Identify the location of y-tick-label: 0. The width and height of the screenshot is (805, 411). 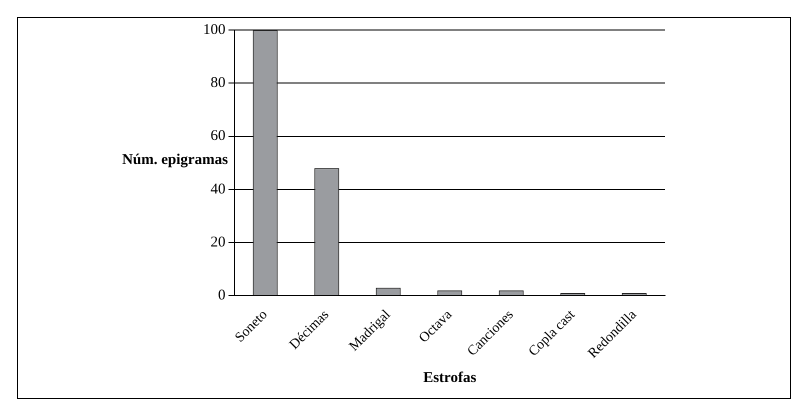
(222, 296).